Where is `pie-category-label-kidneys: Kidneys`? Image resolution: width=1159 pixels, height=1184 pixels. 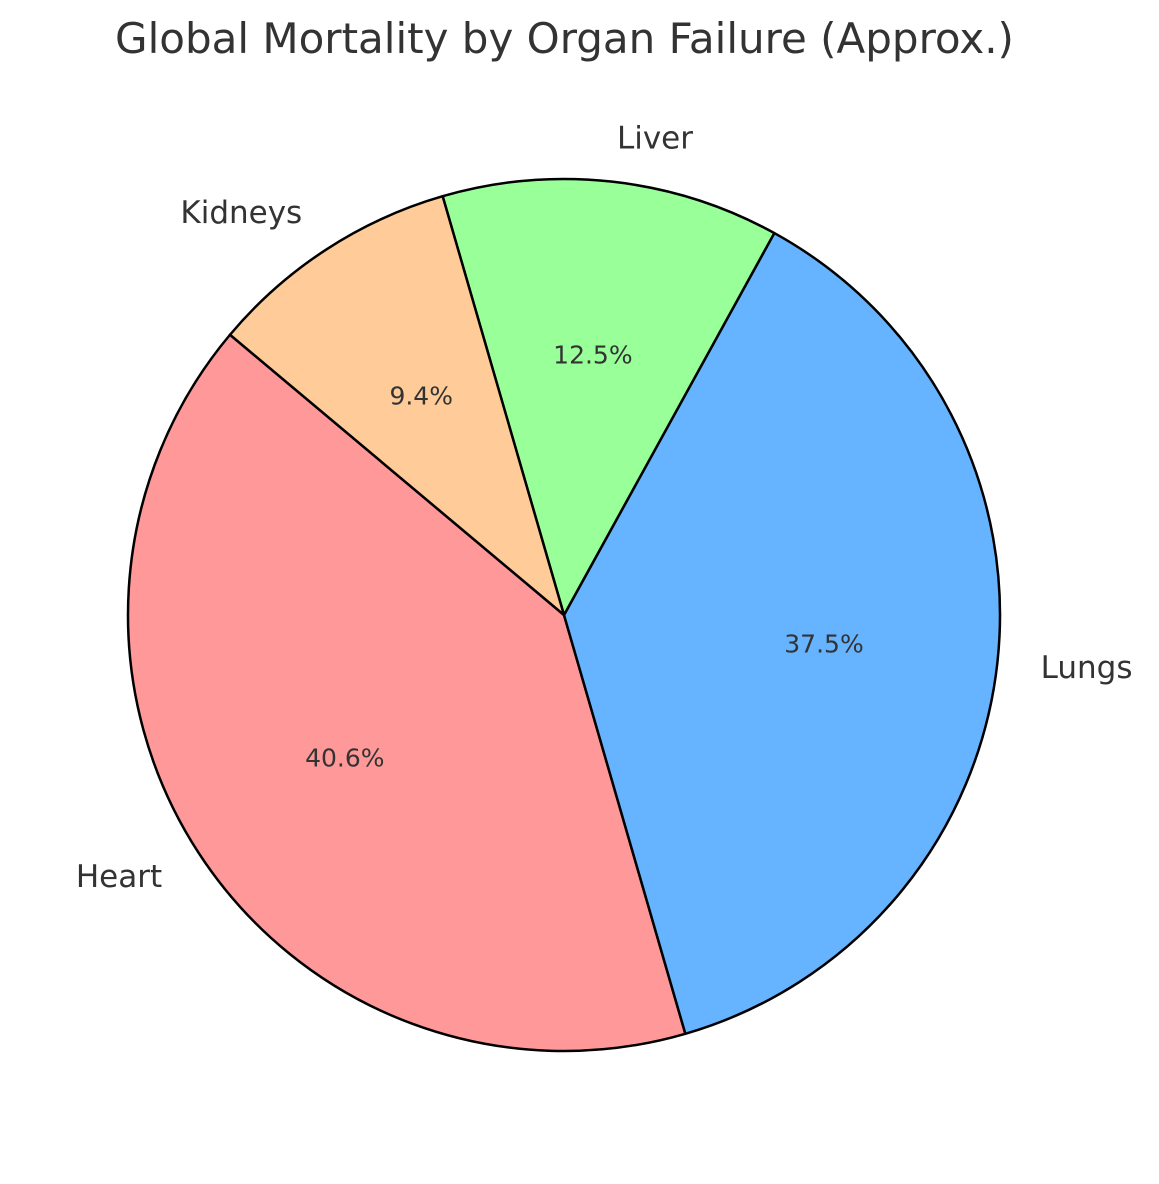
pie-category-label-kidneys: Kidneys is located at coordinates (241, 213).